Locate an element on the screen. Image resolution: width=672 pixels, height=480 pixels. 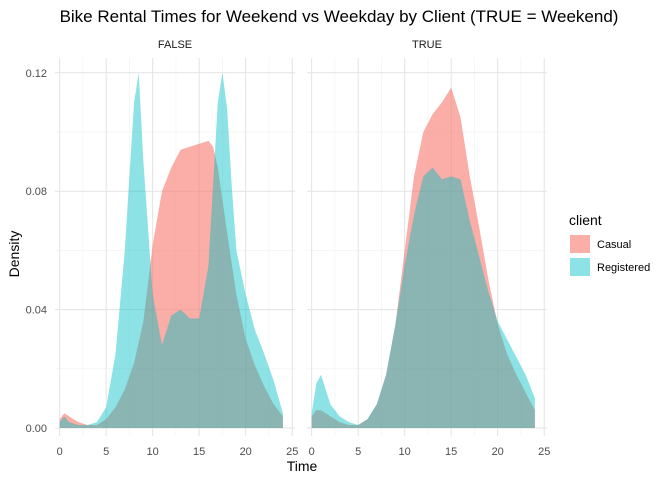
x-axis-label: Time is located at coordinates (302, 466).